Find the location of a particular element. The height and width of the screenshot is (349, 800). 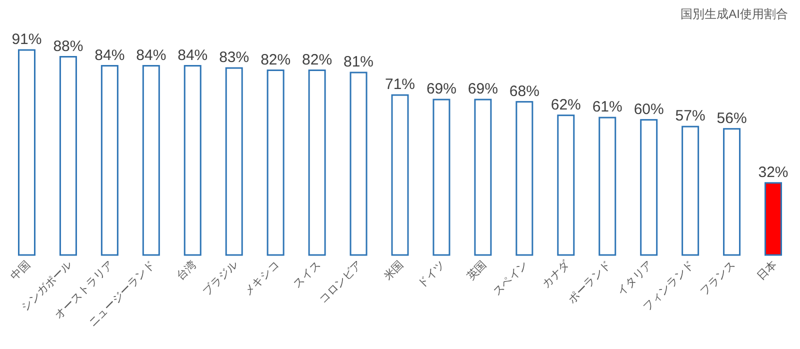

data-label: 81% is located at coordinates (359, 62).